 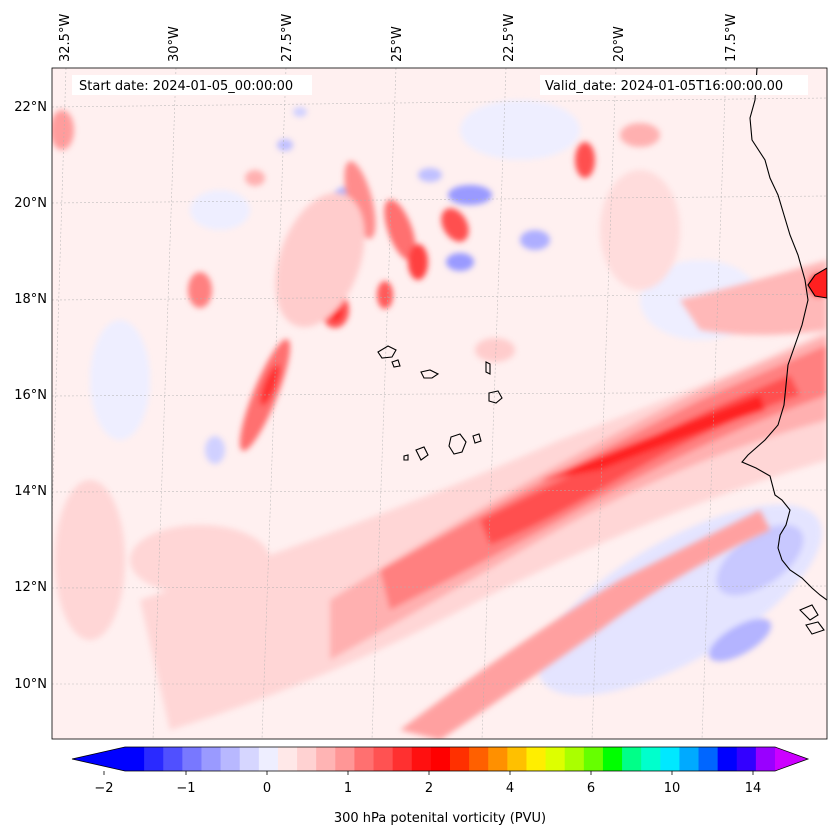 I want to click on lon-label: 25°W, so click(x=397, y=44).